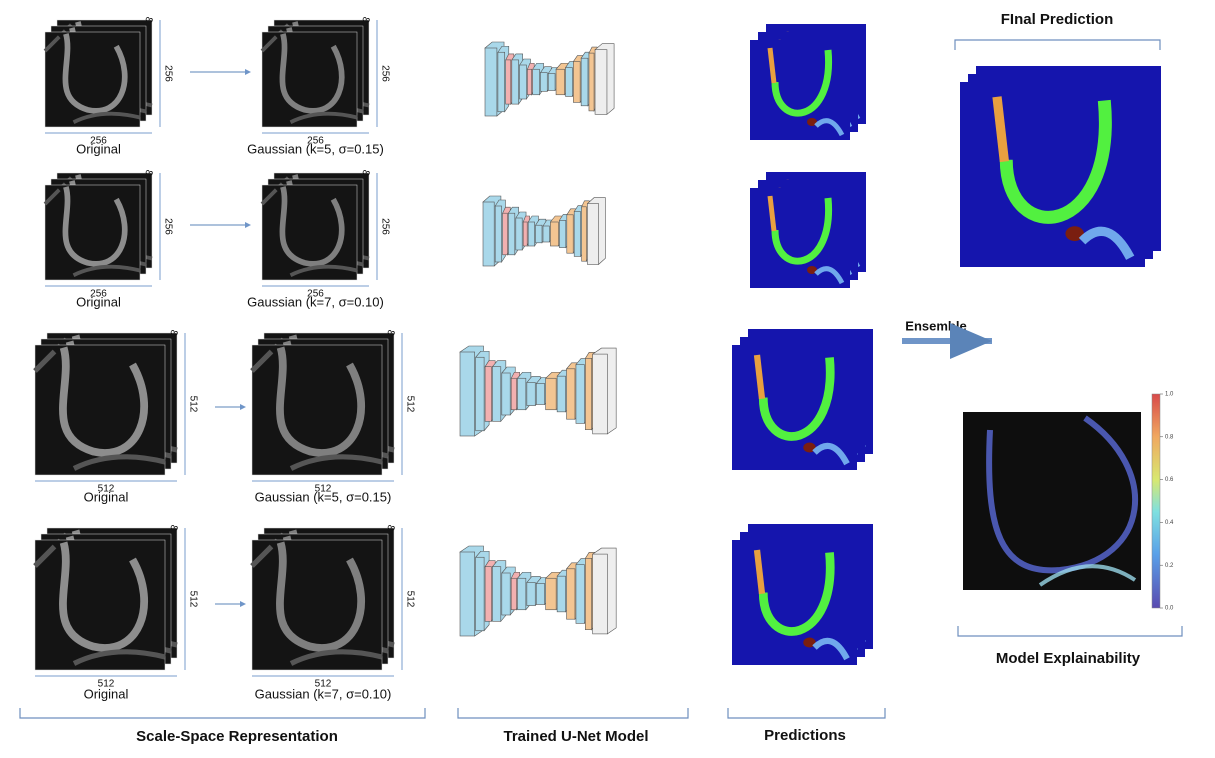  What do you see at coordinates (1169, 480) in the screenshot?
I see `colorbar-tick-label: 0.6` at bounding box center [1169, 480].